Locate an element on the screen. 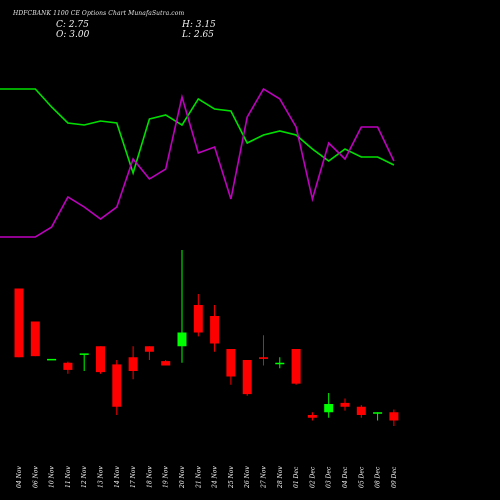  x-tick-label: 04 Nov is located at coordinates (19, 477).